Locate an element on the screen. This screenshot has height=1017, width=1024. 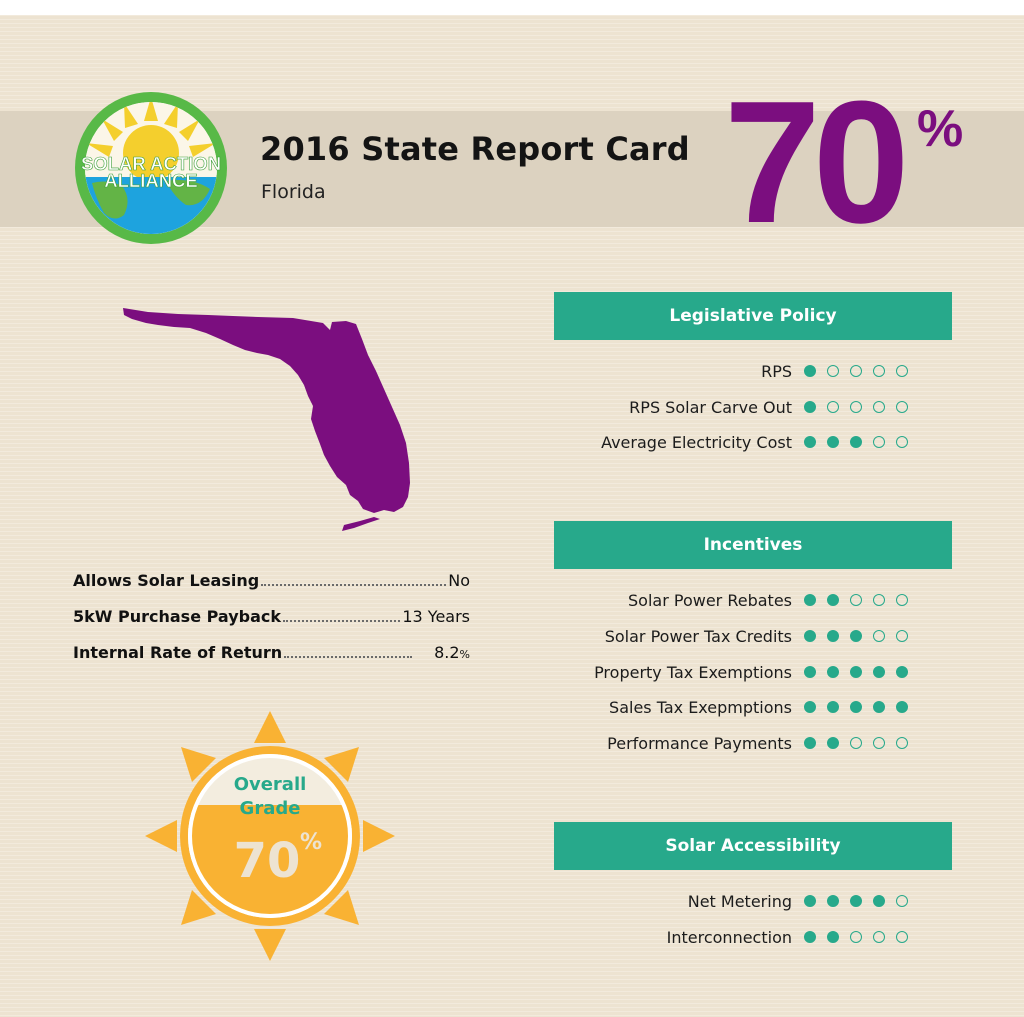
rating-row: Solar Power Tax Credits is located at coordinates (756, 636).